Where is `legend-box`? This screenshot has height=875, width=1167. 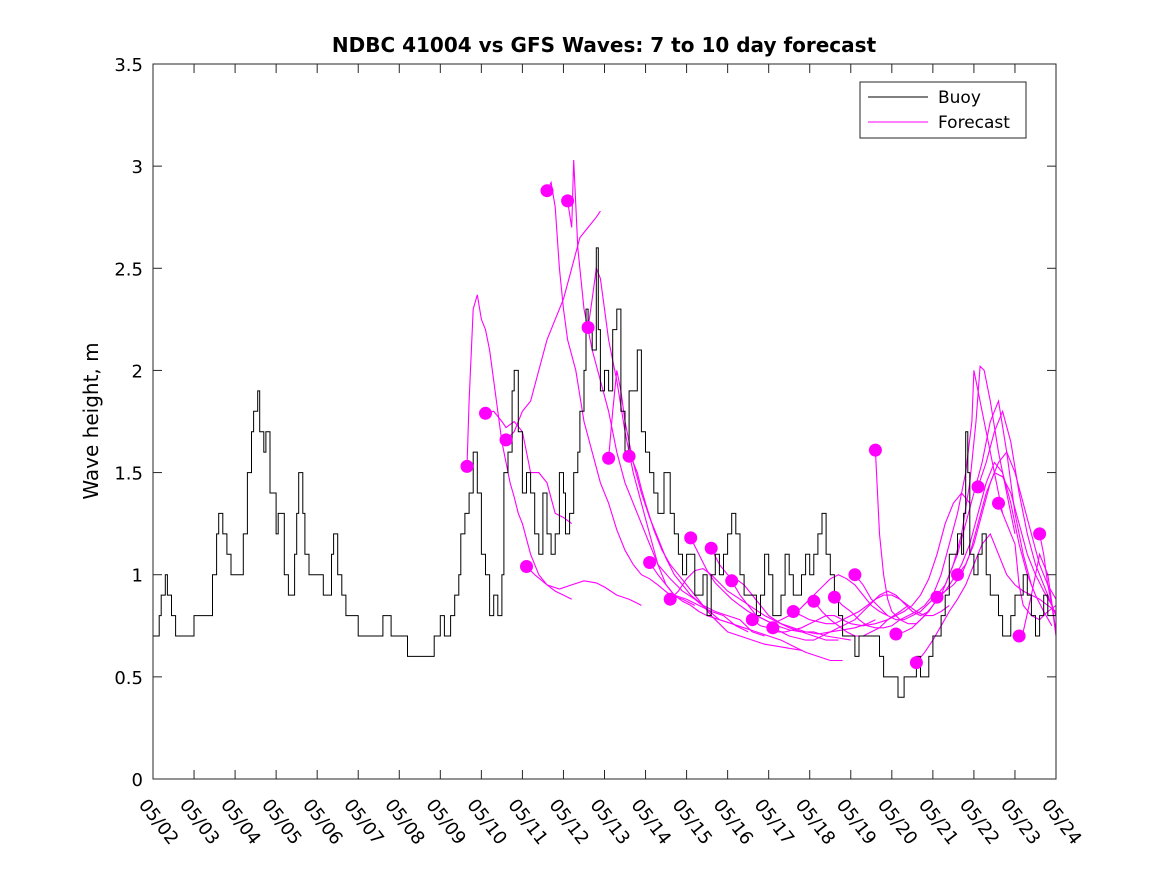
legend-box is located at coordinates (943, 110).